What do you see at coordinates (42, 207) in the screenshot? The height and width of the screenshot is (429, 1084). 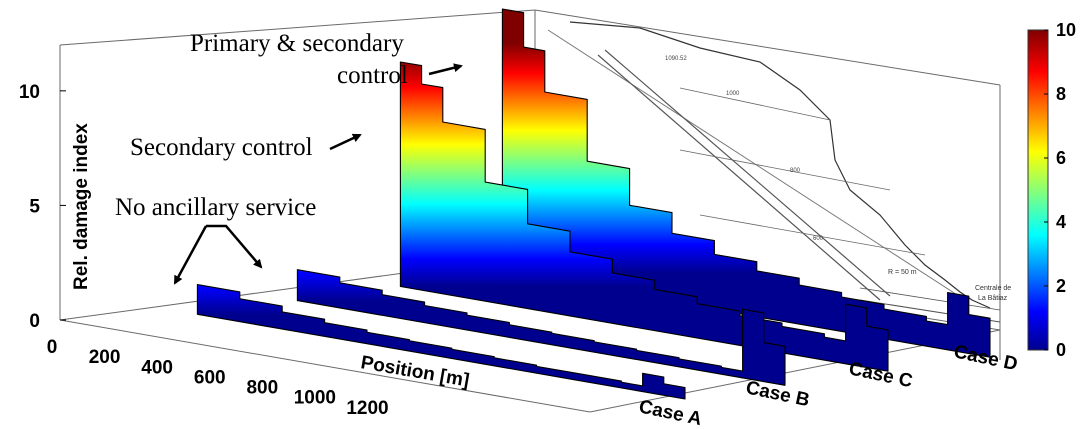 I see `z-axis-ticks: 0 5 10` at bounding box center [42, 207].